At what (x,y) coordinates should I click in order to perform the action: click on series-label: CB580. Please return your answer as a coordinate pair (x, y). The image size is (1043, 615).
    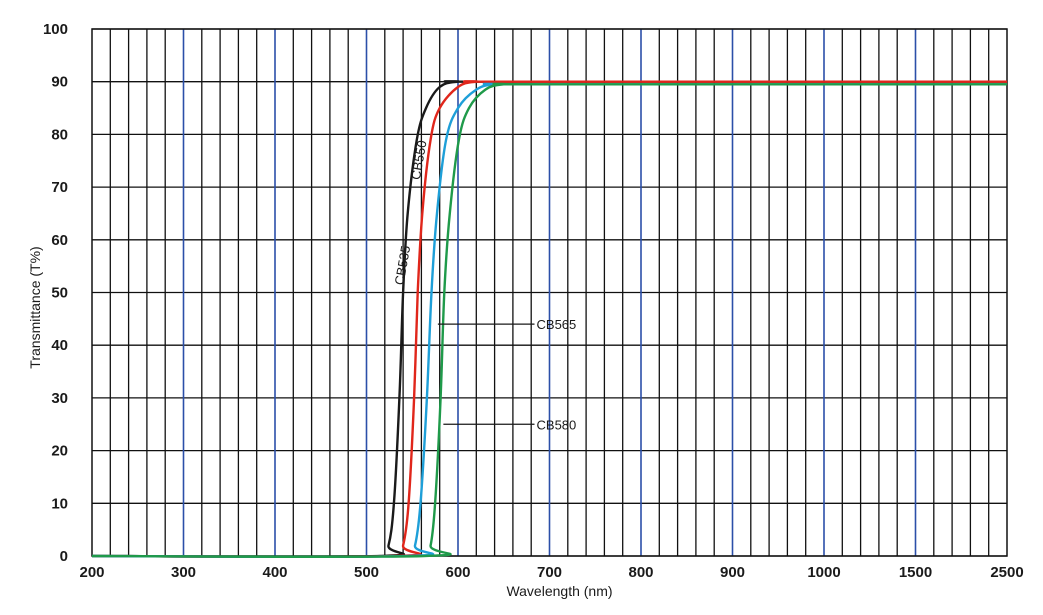
    Looking at the image, I should click on (557, 424).